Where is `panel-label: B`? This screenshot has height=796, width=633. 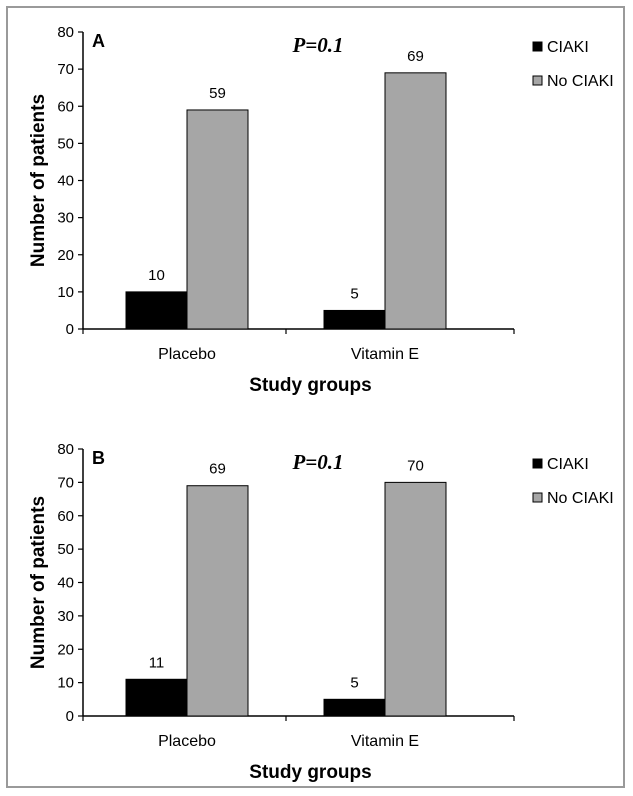 panel-label: B is located at coordinates (98, 458).